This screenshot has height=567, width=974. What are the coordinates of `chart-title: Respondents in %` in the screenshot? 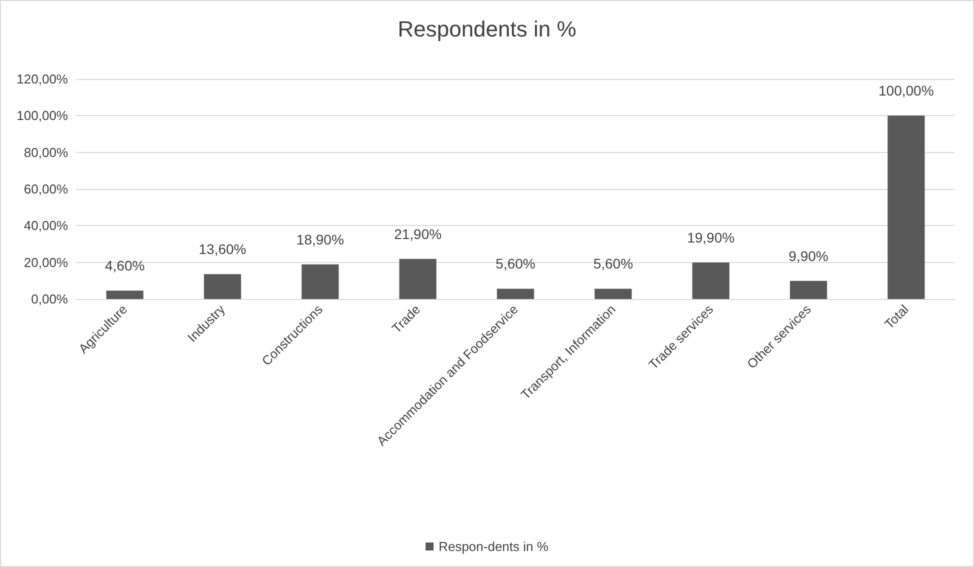 It's located at (487, 29).